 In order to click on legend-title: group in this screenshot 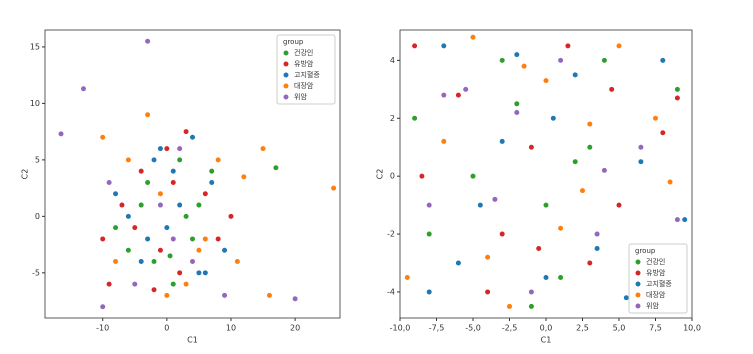, I will do `click(645, 251)`.